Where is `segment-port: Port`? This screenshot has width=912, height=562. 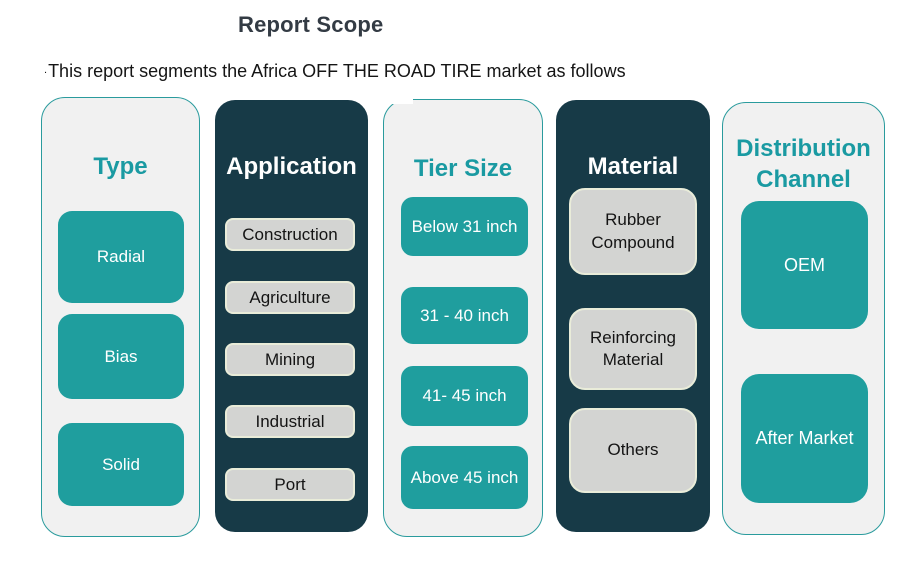 segment-port: Port is located at coordinates (290, 484).